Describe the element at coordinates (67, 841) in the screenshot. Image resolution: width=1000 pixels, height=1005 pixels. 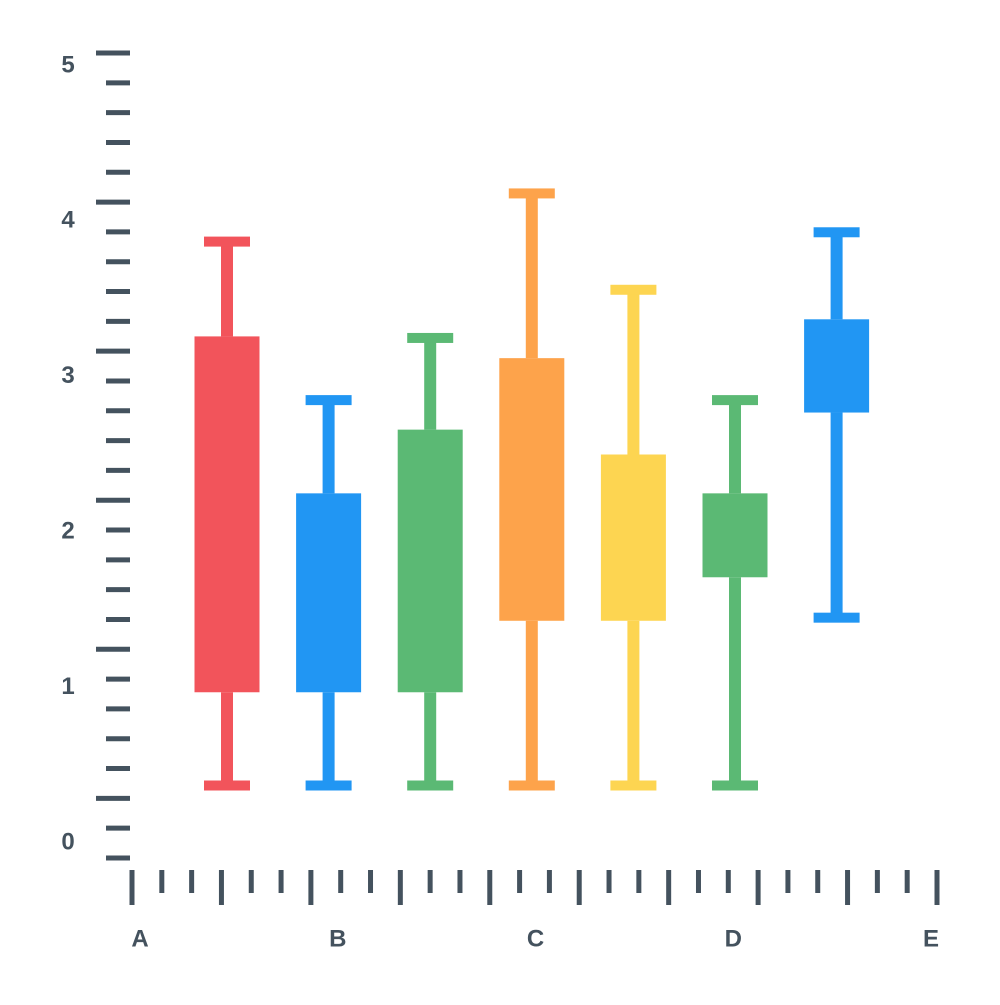
I see `y-tick-label: 0` at that location.